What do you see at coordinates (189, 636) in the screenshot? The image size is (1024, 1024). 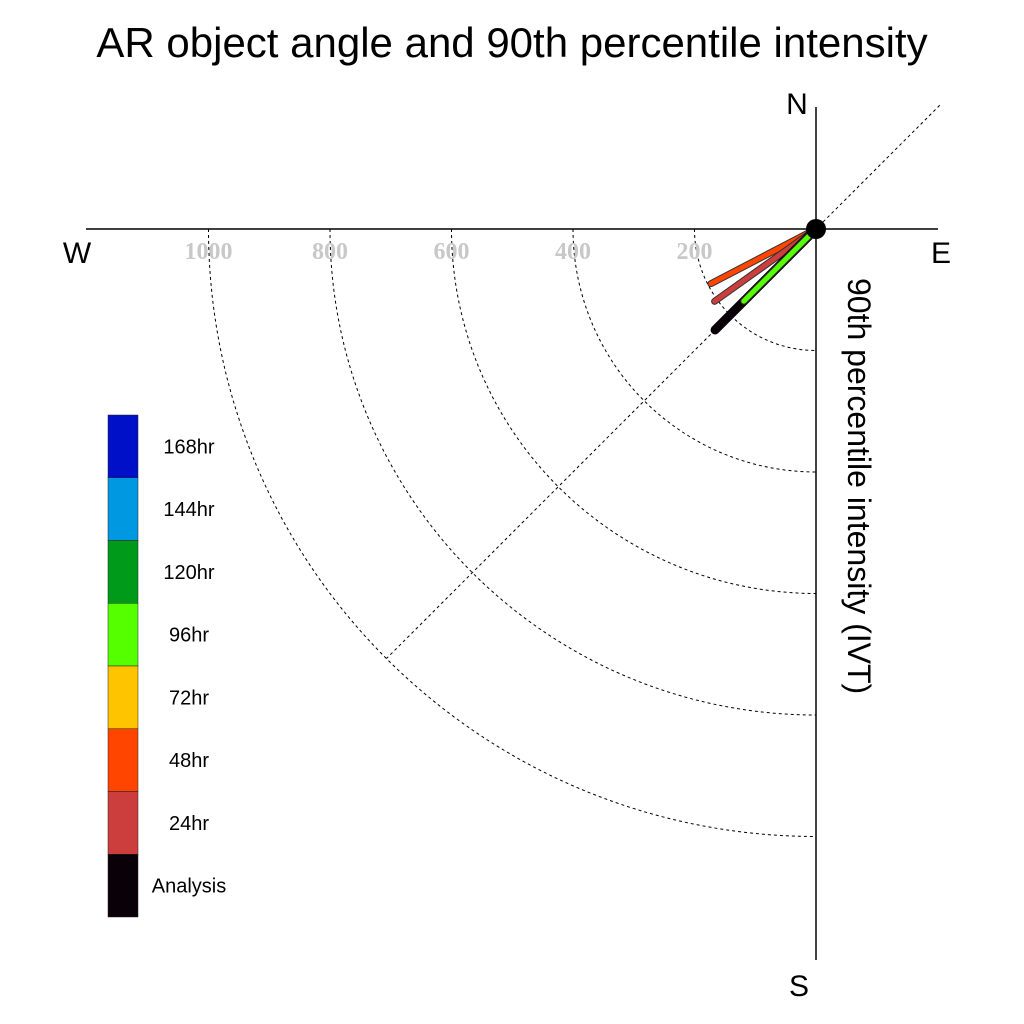 I see `legend-label-96hr: 96hr` at bounding box center [189, 636].